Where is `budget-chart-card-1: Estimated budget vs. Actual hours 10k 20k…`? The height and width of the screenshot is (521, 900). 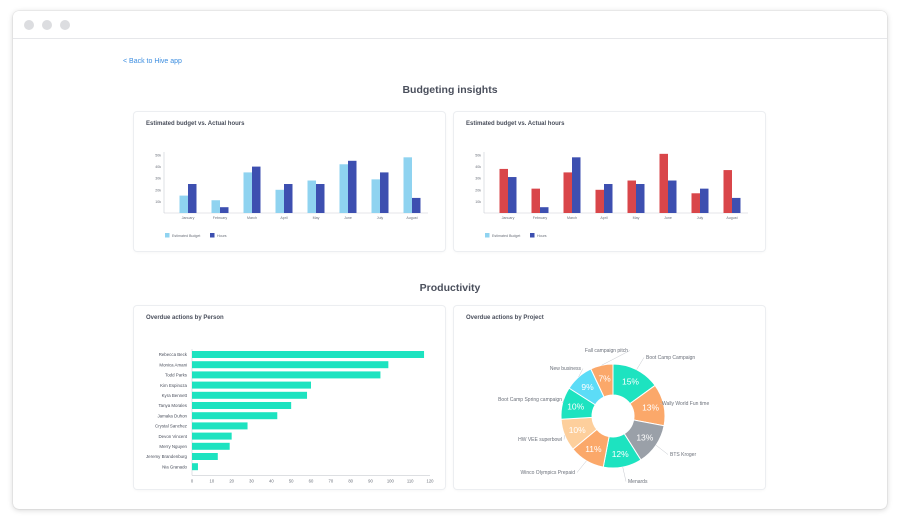
budget-chart-card-1: Estimated budget vs. Actual hours 10k 20k… is located at coordinates (289, 181).